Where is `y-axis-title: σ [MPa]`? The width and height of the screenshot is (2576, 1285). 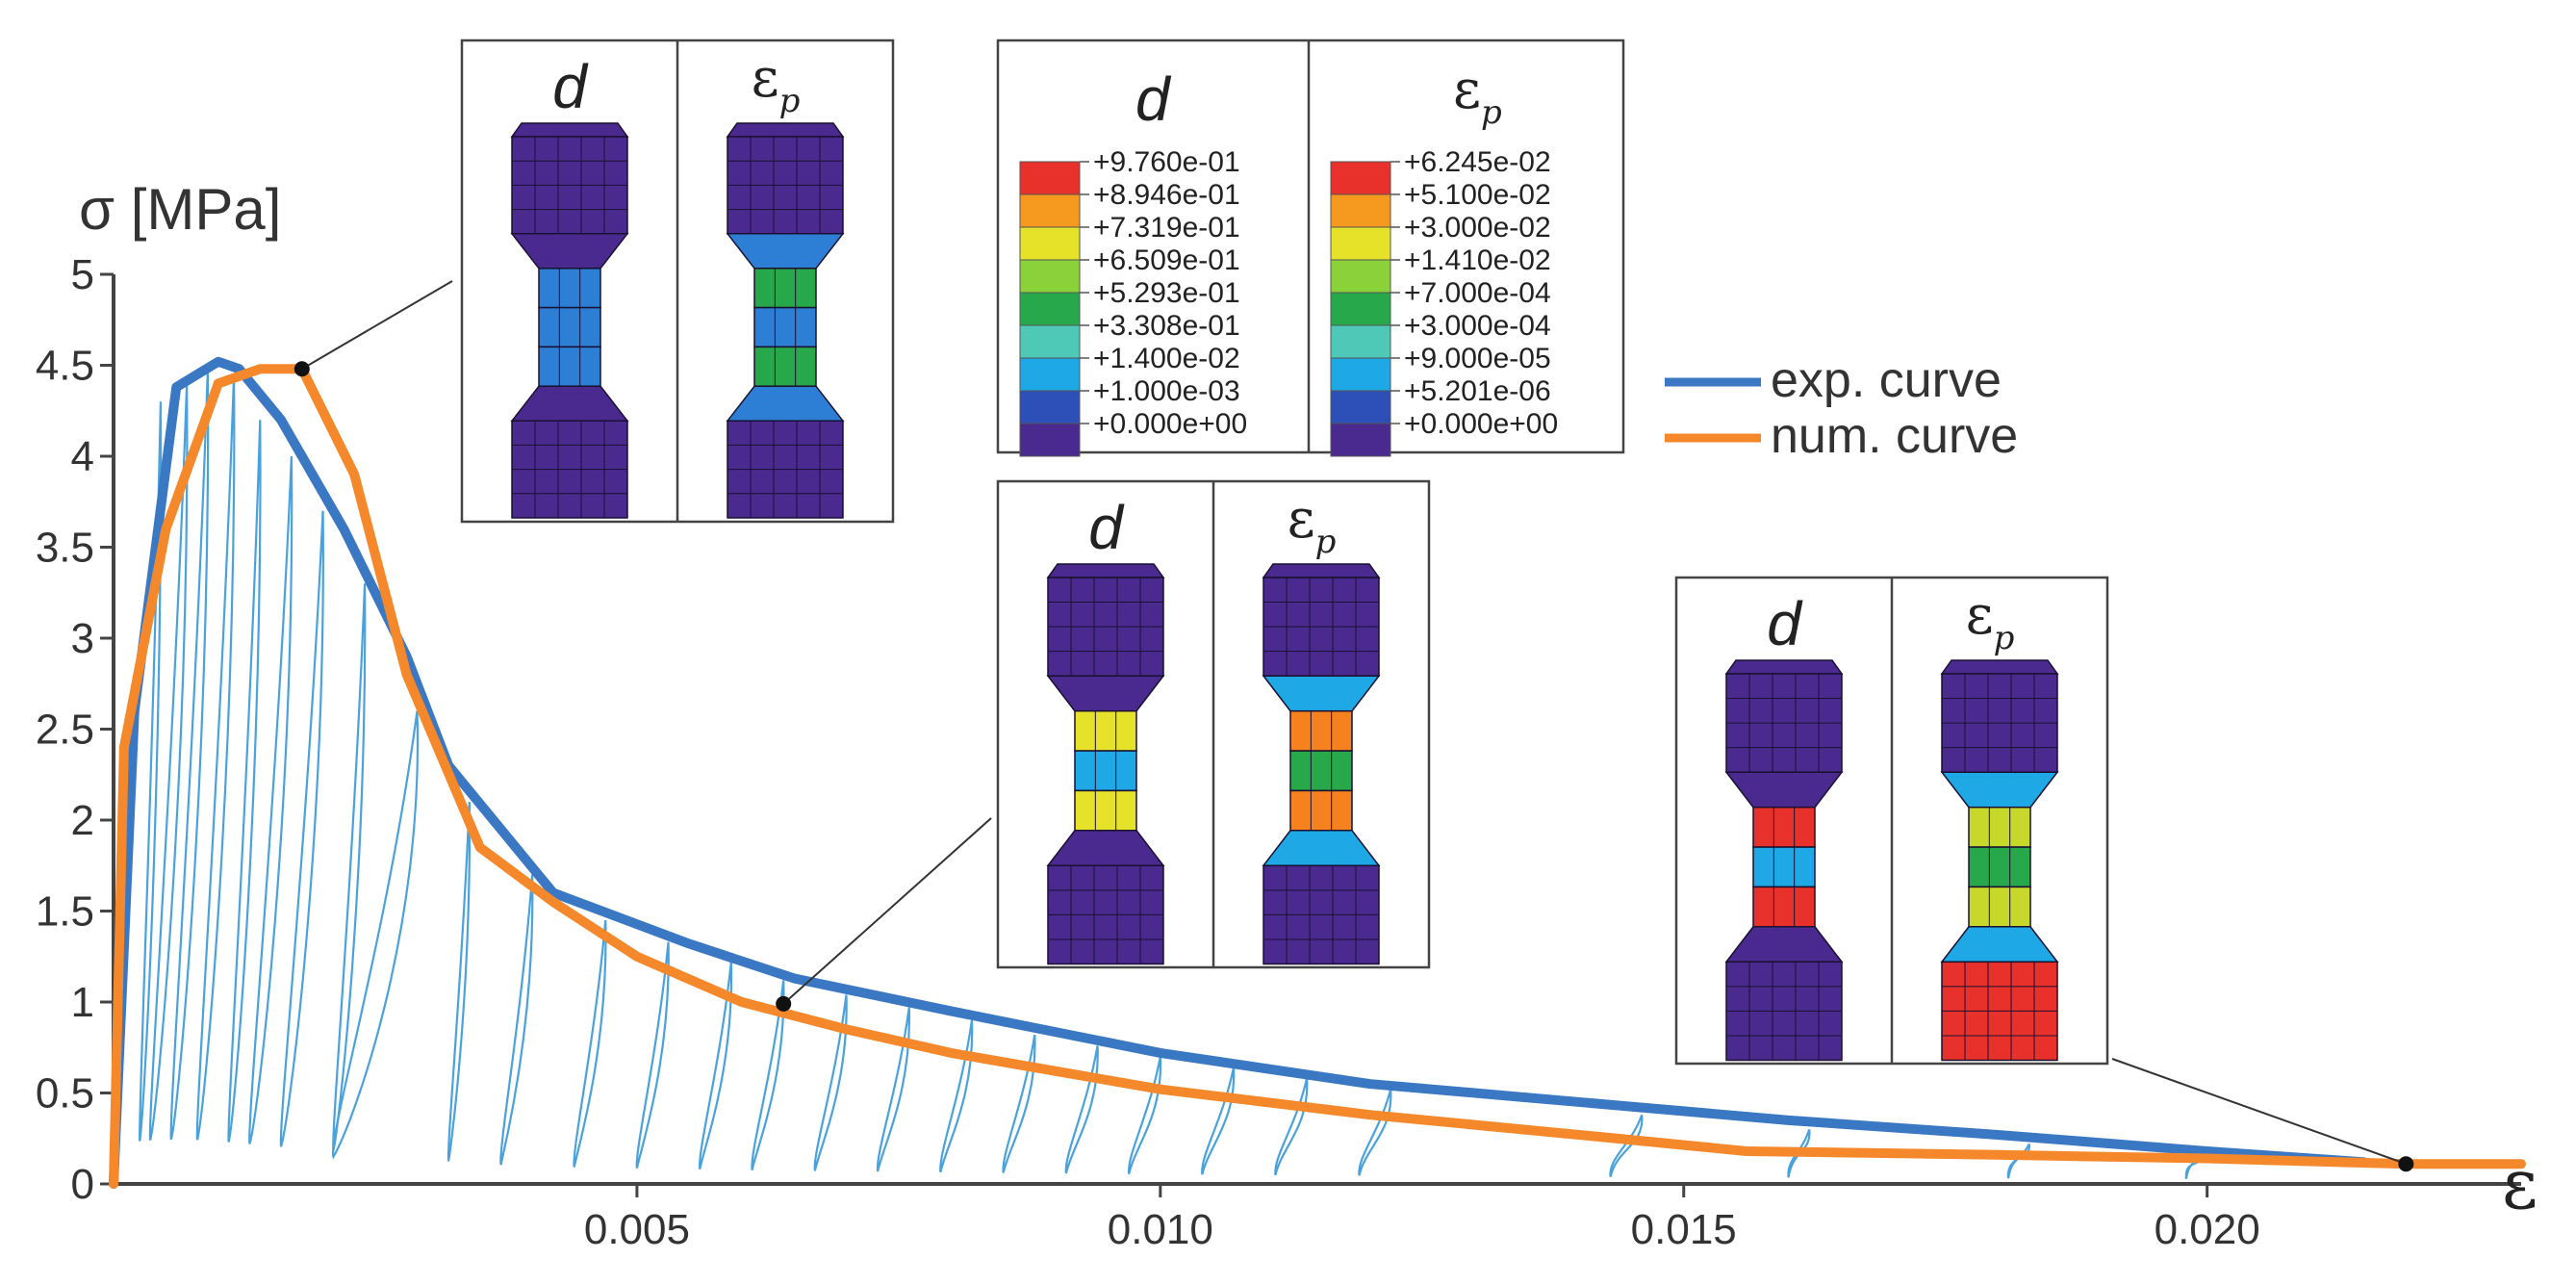
y-axis-title: σ [MPa] is located at coordinates (180, 210).